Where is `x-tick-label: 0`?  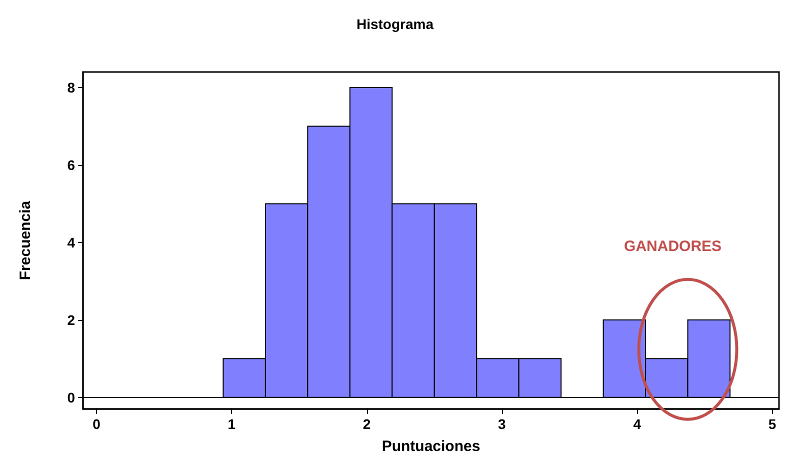
x-tick-label: 0 is located at coordinates (96, 424).